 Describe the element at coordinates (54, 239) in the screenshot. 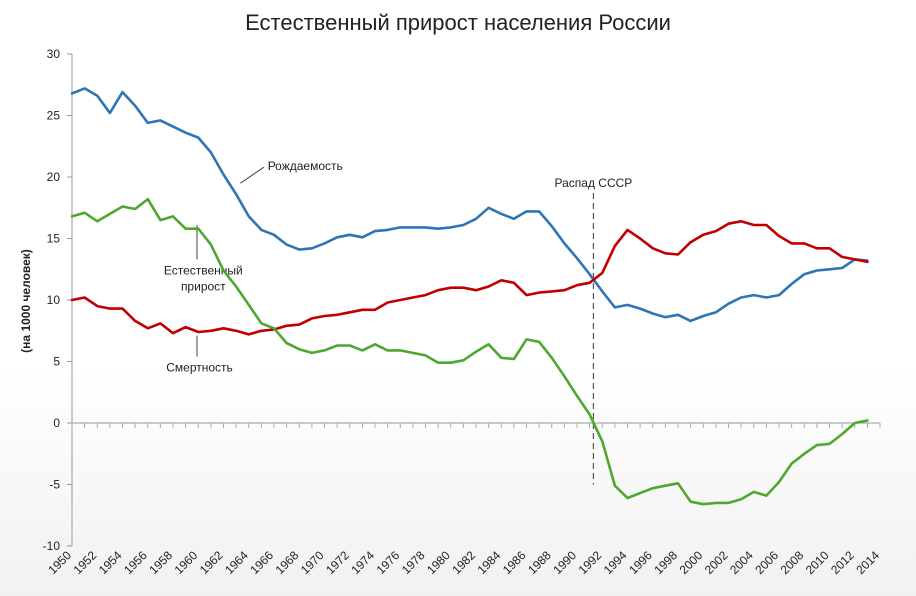

I see `y-tick-label: 15` at that location.